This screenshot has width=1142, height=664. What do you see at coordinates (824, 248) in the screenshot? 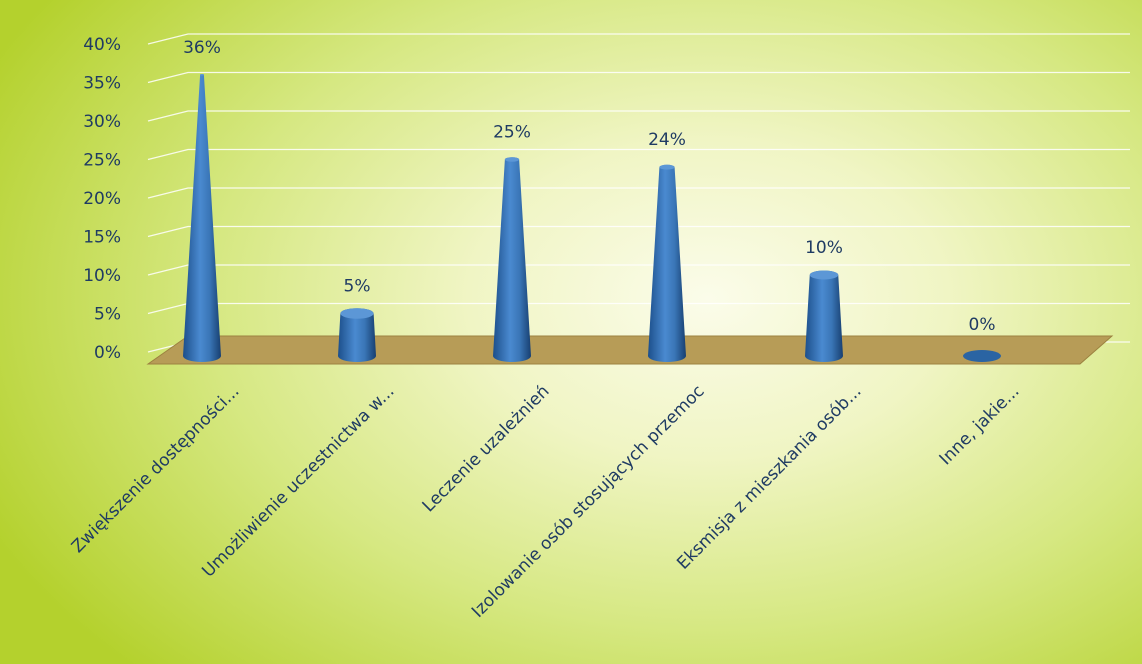
I see `data-label: 10%` at bounding box center [824, 248].